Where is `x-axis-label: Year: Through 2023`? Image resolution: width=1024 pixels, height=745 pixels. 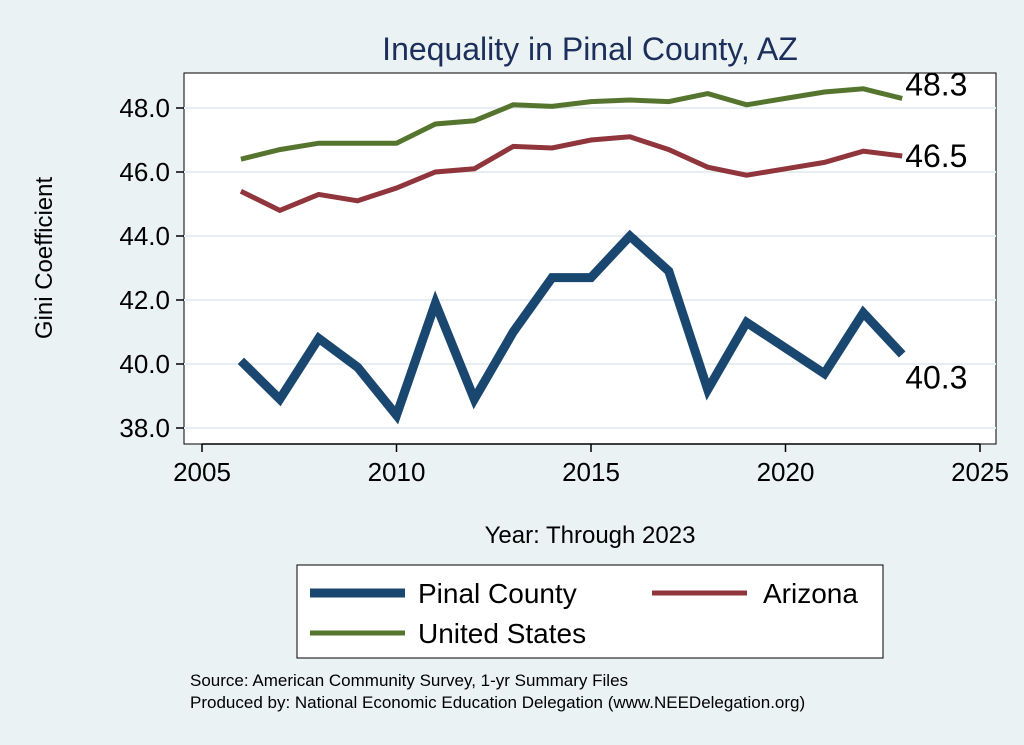 x-axis-label: Year: Through 2023 is located at coordinates (590, 535).